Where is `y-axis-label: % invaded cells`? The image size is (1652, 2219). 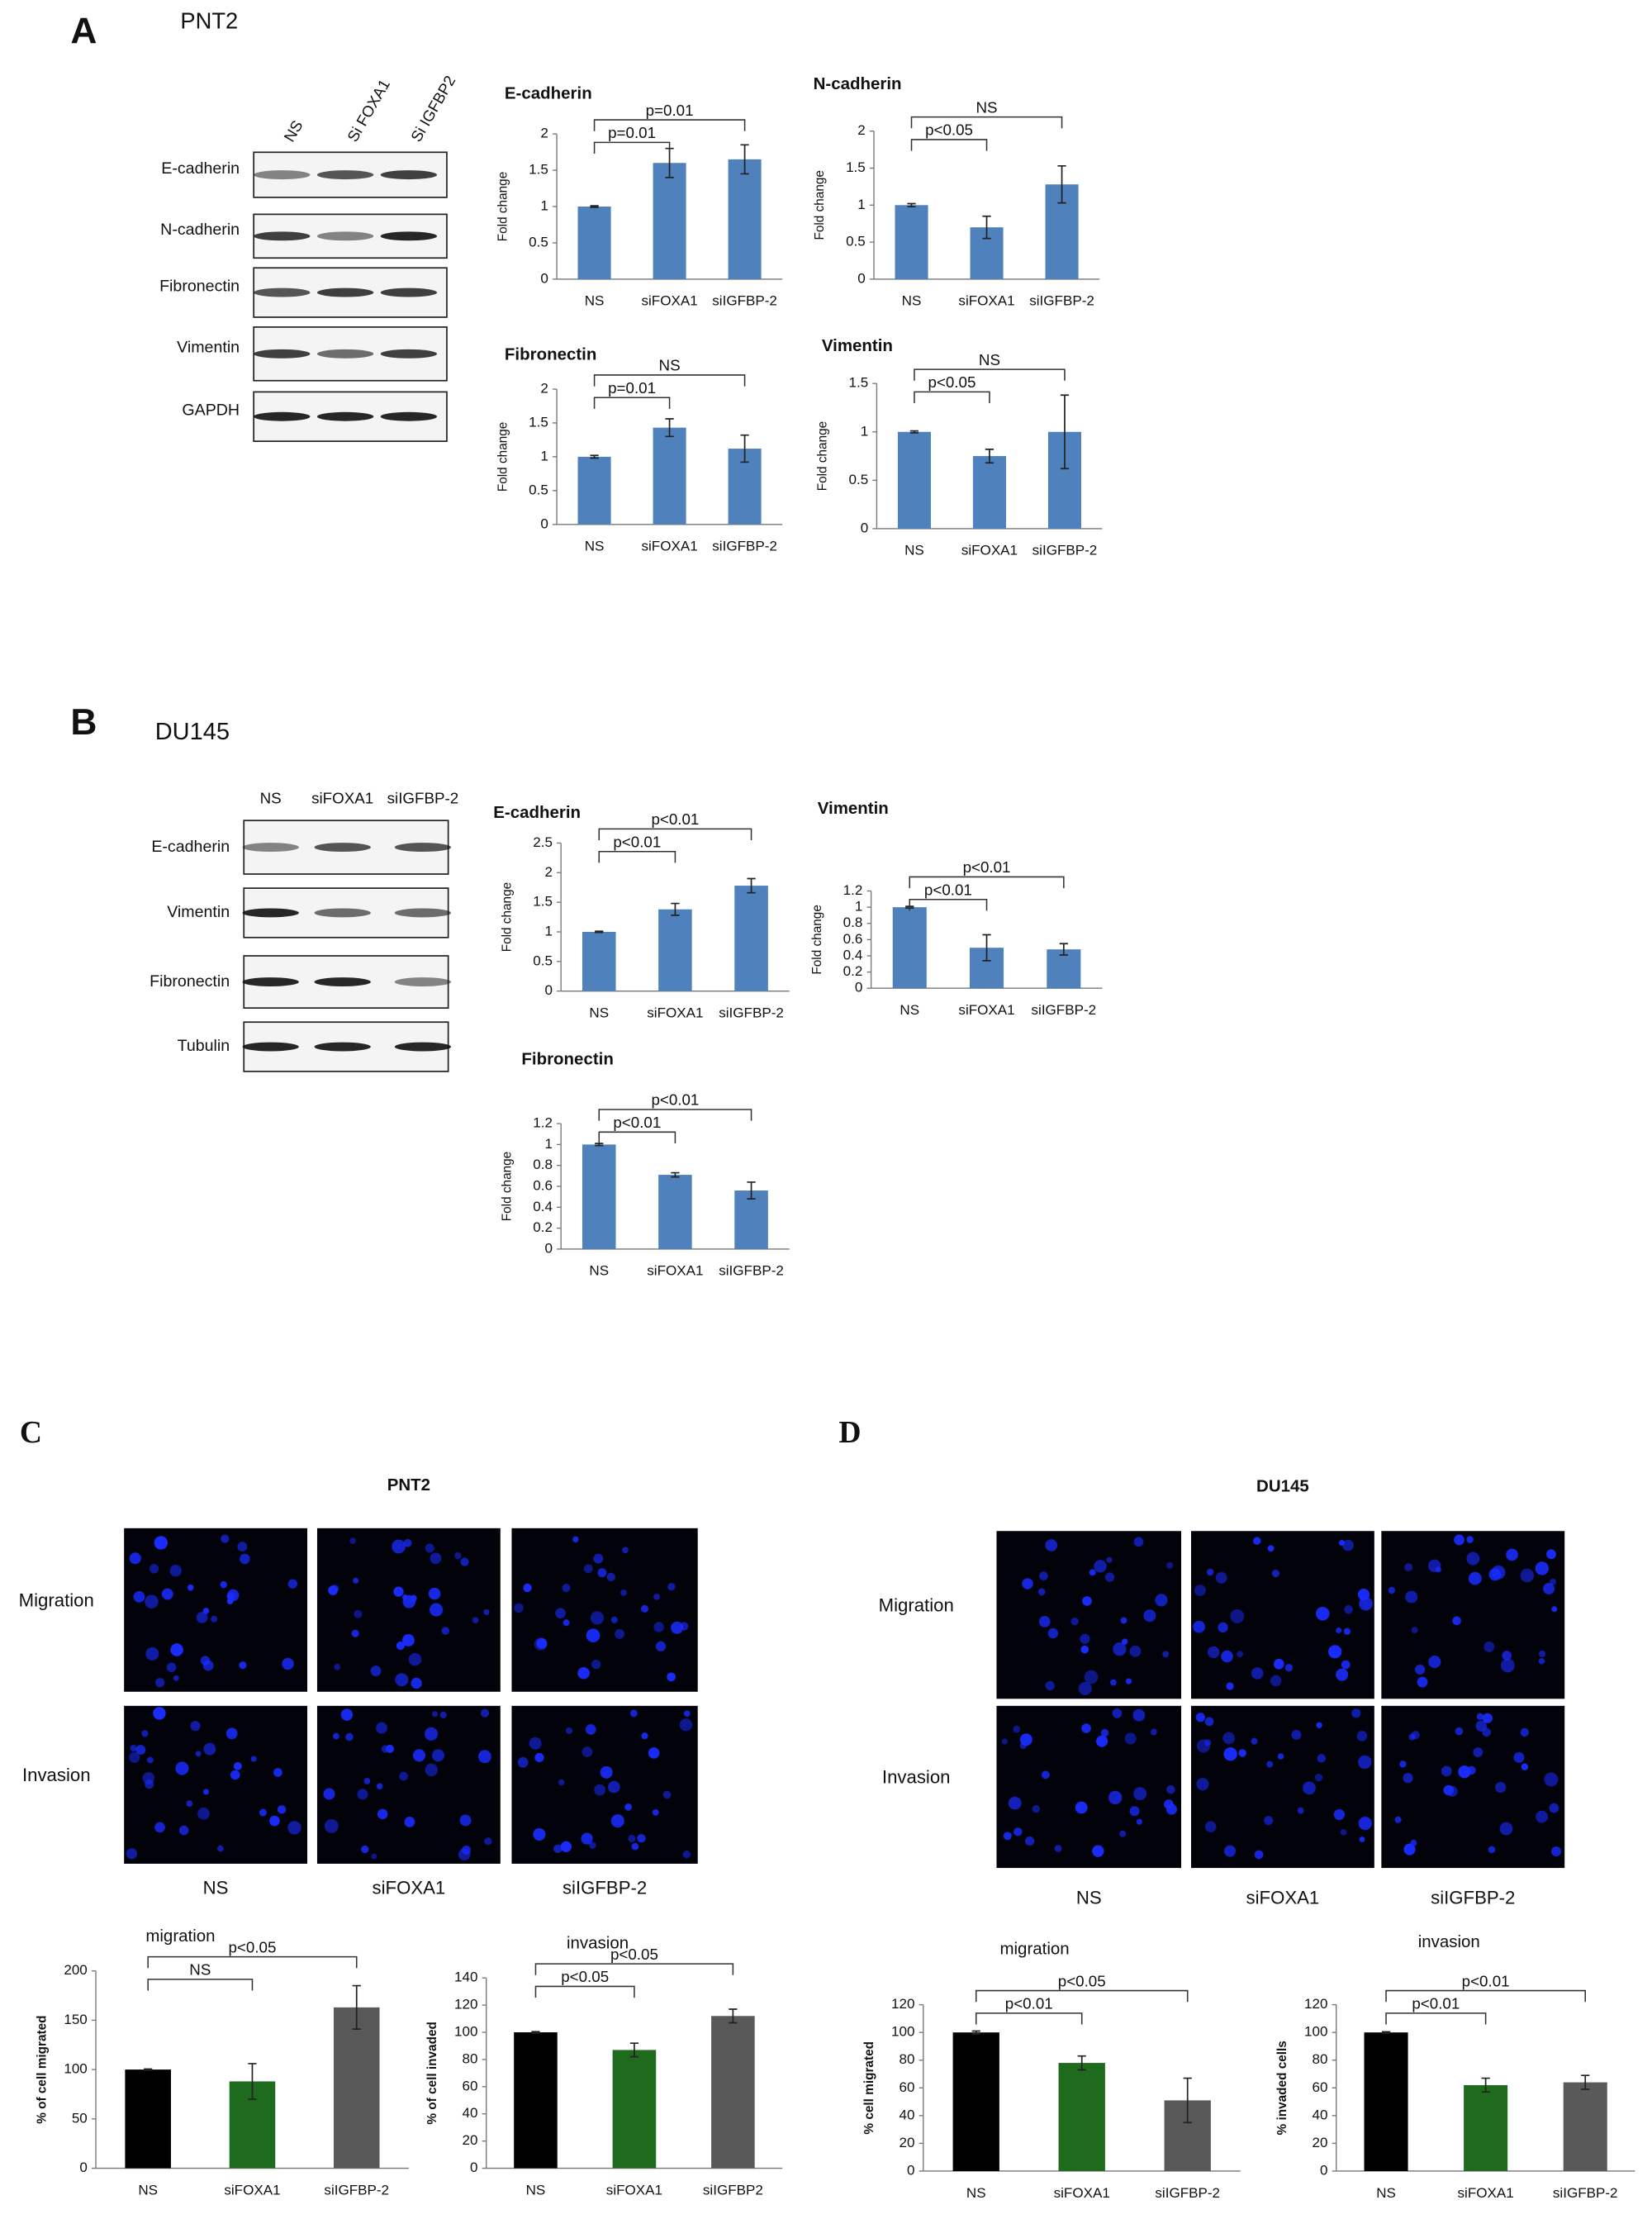 y-axis-label: % invaded cells is located at coordinates (1282, 2088).